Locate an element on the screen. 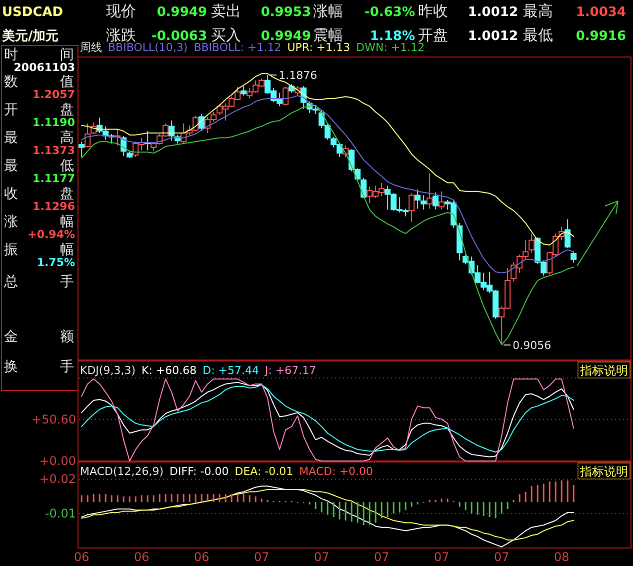  text: 时间 is located at coordinates (39, 55).